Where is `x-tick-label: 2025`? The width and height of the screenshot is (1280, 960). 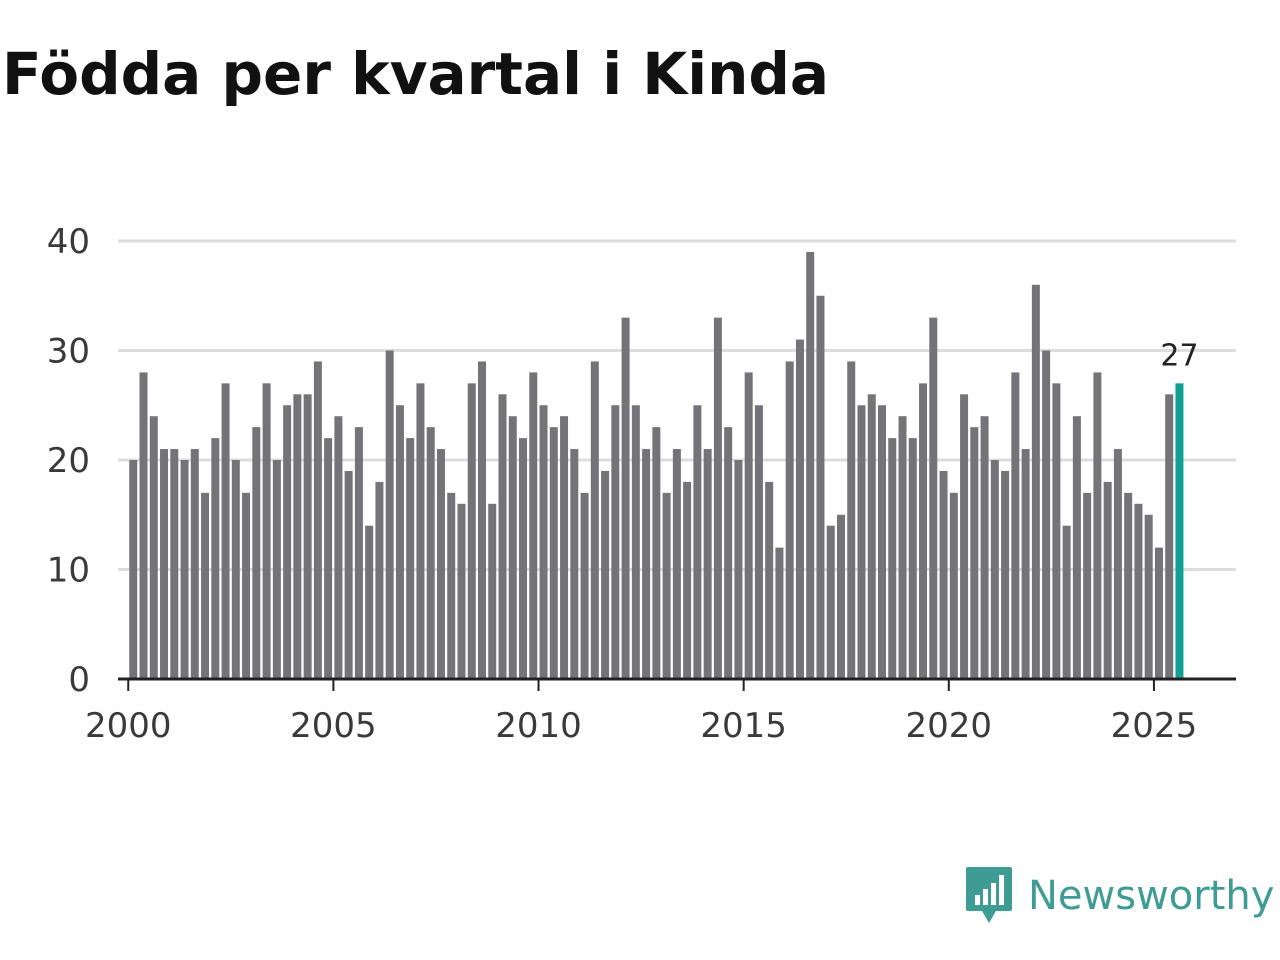 x-tick-label: 2025 is located at coordinates (1154, 726).